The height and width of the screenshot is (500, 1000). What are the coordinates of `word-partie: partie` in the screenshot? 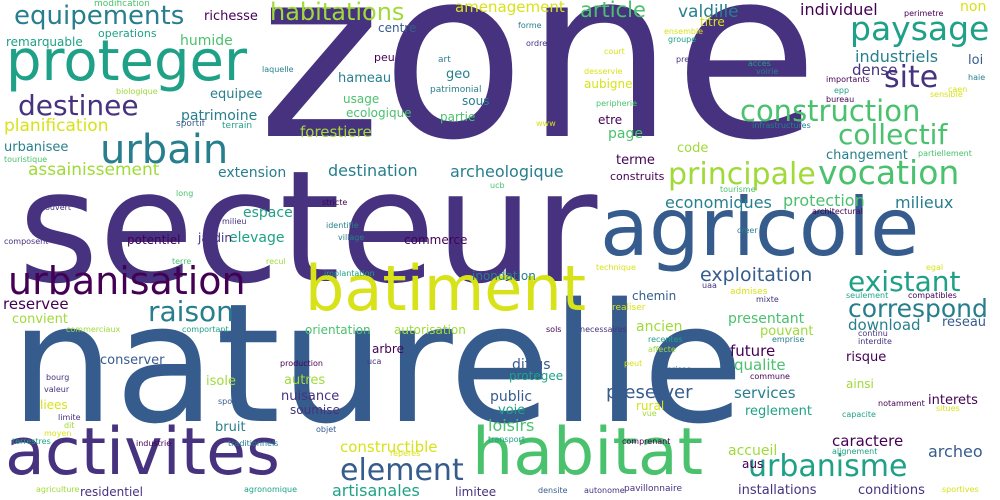 It's located at (458, 117).